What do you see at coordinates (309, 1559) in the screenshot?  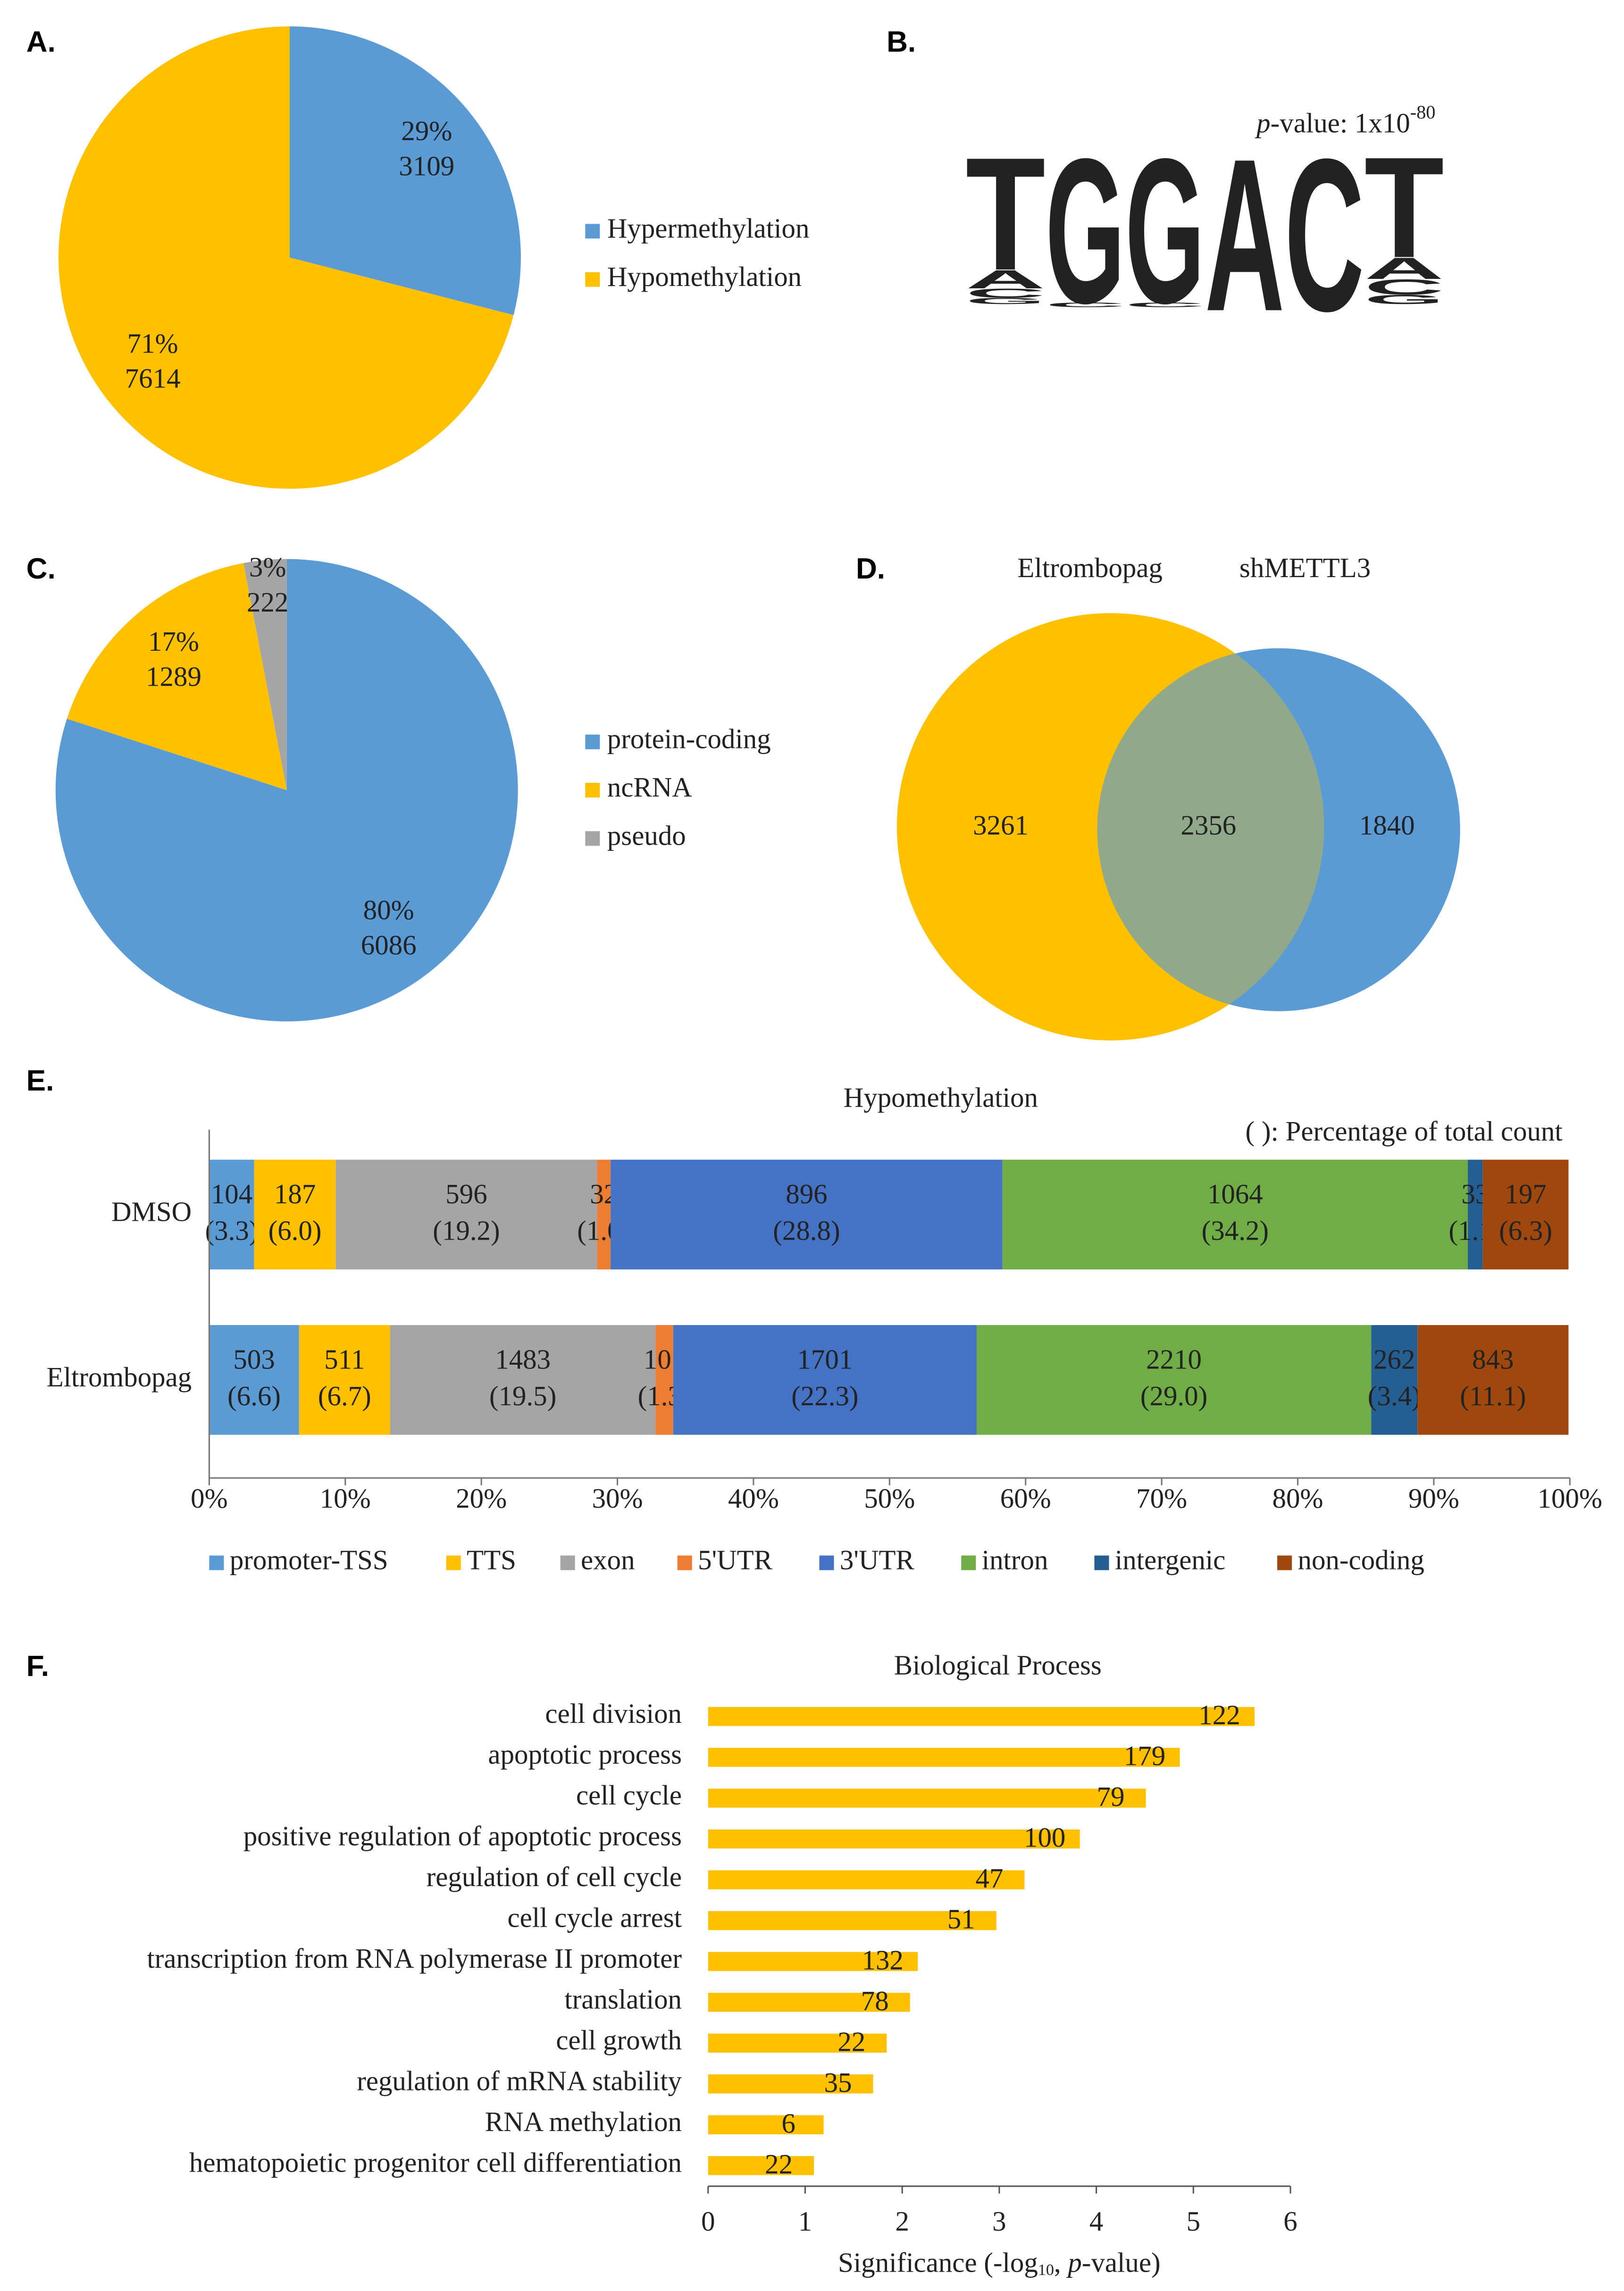 I see `legend-label: promoter-TSS` at bounding box center [309, 1559].